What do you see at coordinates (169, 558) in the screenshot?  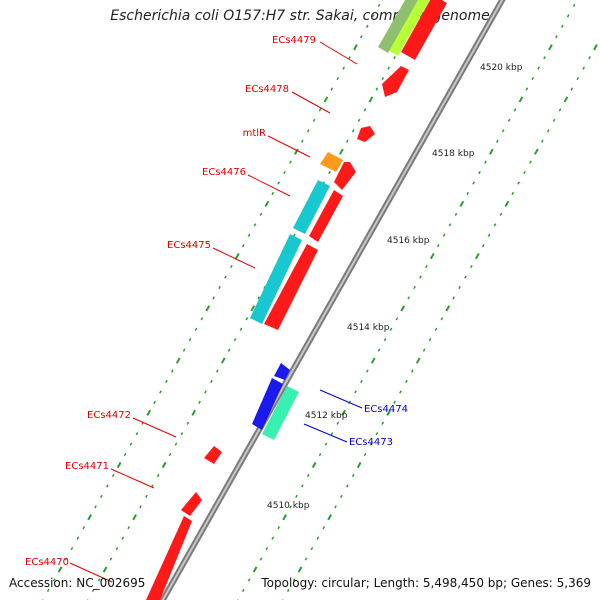 I see `gene-arrow-ecs4470` at bounding box center [169, 558].